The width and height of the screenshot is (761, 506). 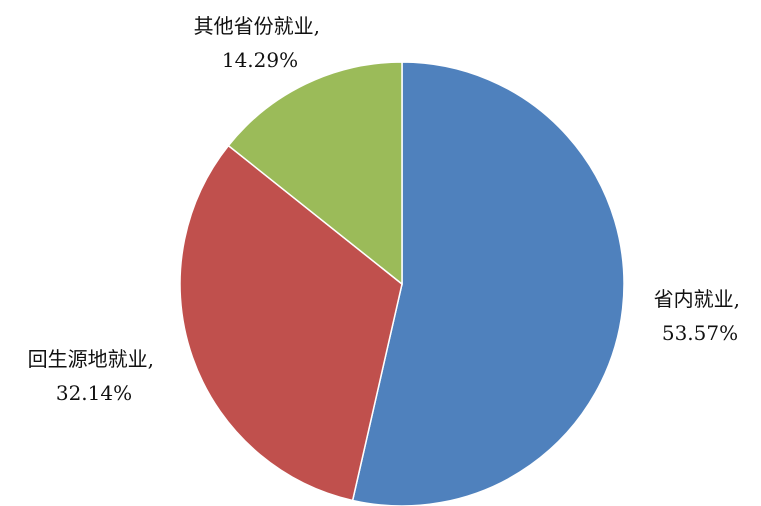 What do you see at coordinates (315, 173) in the screenshot?
I see `slice-other-province` at bounding box center [315, 173].